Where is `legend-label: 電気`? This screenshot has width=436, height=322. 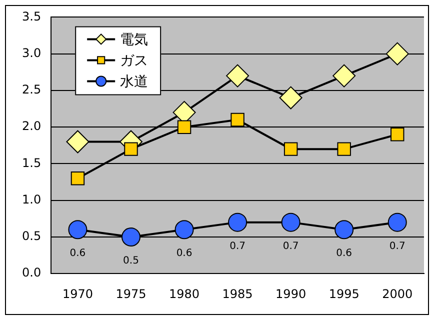
legend-label: 電気 is located at coordinates (134, 40).